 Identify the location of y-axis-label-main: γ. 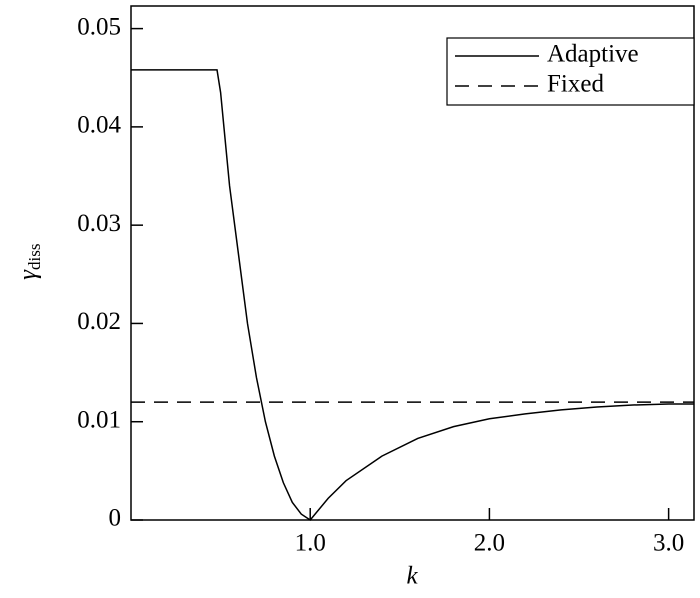
(28, 274).